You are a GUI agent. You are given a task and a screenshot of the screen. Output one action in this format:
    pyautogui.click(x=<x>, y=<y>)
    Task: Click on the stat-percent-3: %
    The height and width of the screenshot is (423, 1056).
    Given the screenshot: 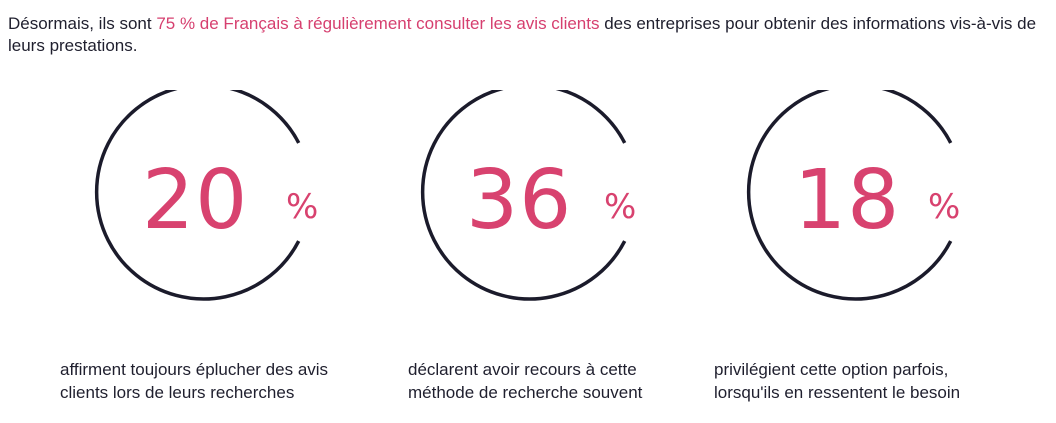 What is the action you would take?
    pyautogui.click(x=944, y=207)
    